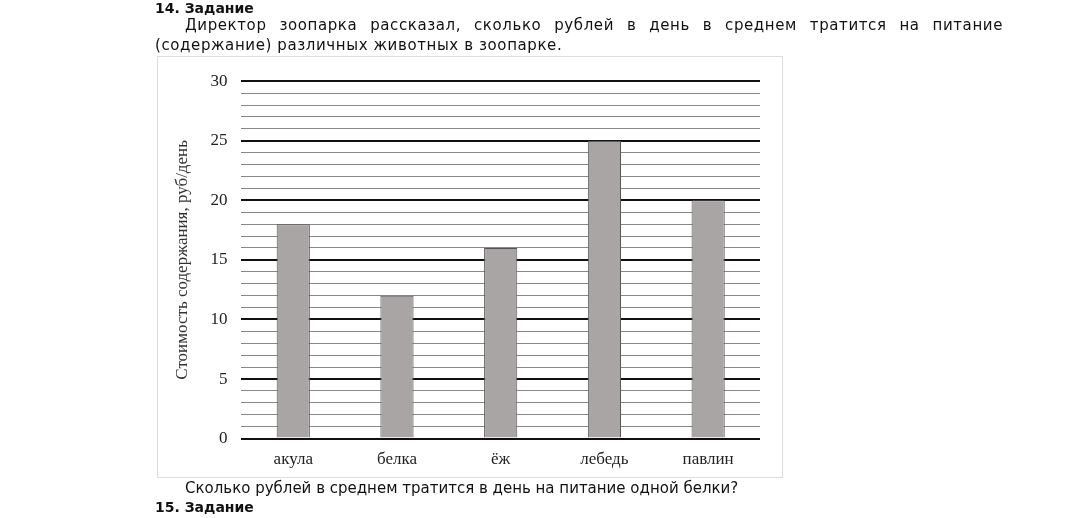  Describe the element at coordinates (604, 459) in the screenshot. I see `x-tick-label: лебедь` at that location.